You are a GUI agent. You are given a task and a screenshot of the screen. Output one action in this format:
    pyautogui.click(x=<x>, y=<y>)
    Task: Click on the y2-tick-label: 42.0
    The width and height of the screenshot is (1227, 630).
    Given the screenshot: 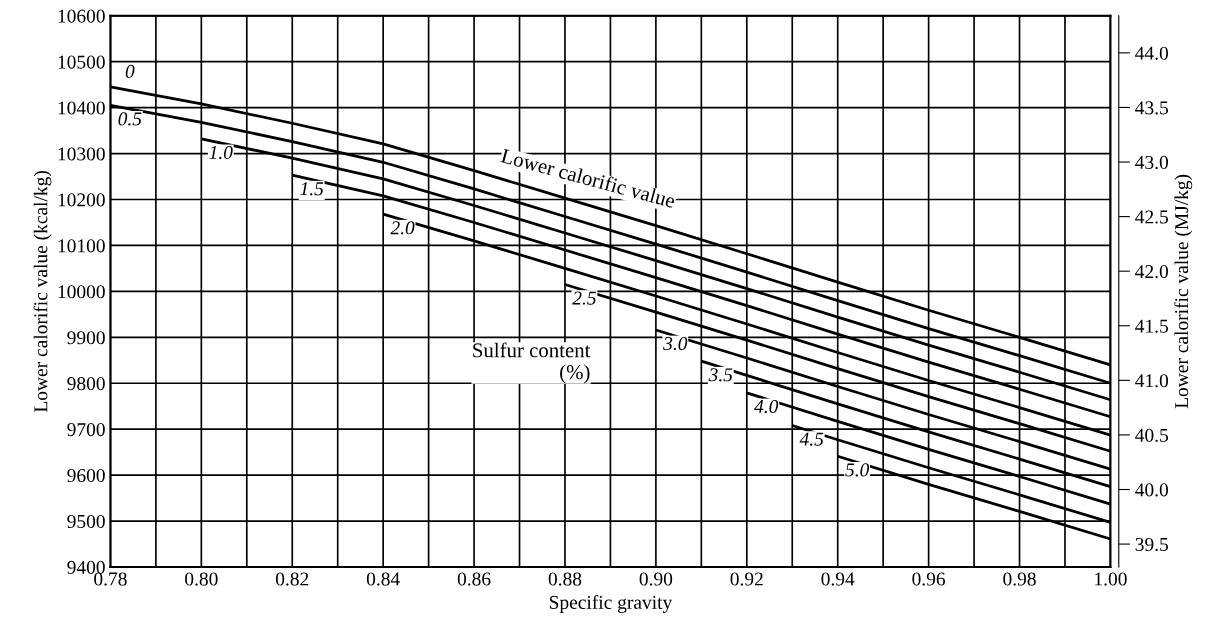 What is the action you would take?
    pyautogui.click(x=1152, y=272)
    